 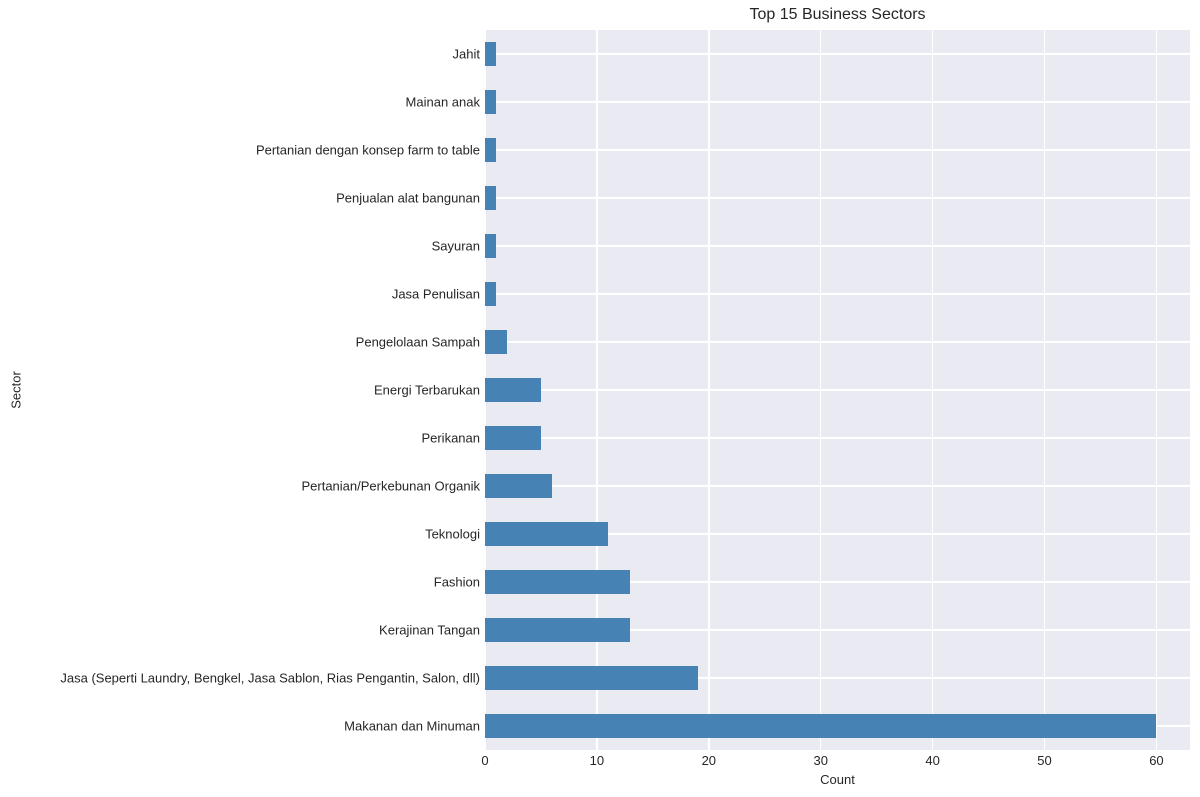 I want to click on x-tick-label: 30, so click(x=820, y=760).